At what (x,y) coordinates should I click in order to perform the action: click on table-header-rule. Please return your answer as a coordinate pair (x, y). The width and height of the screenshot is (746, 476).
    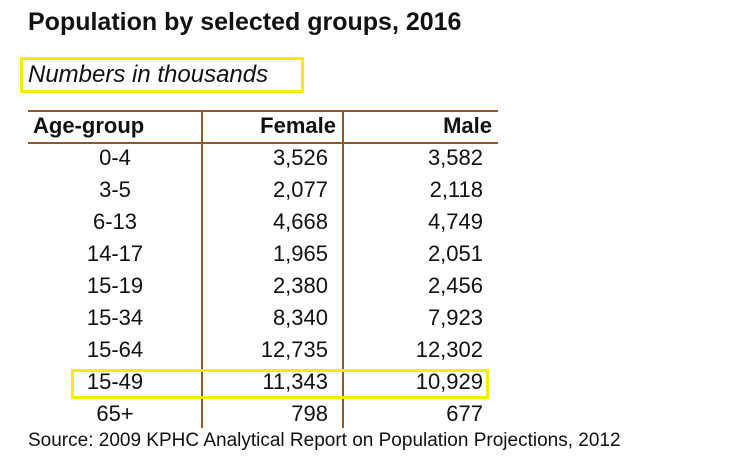
    Looking at the image, I should click on (263, 143).